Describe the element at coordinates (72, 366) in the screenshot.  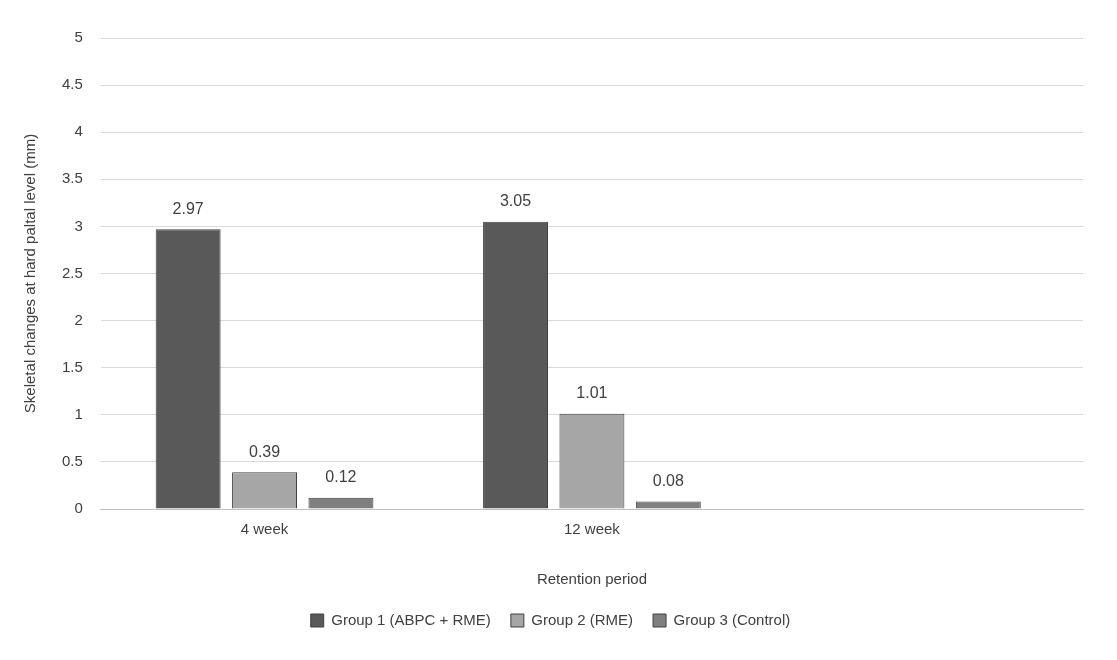
I see `y-tick-label: 1.5` at that location.